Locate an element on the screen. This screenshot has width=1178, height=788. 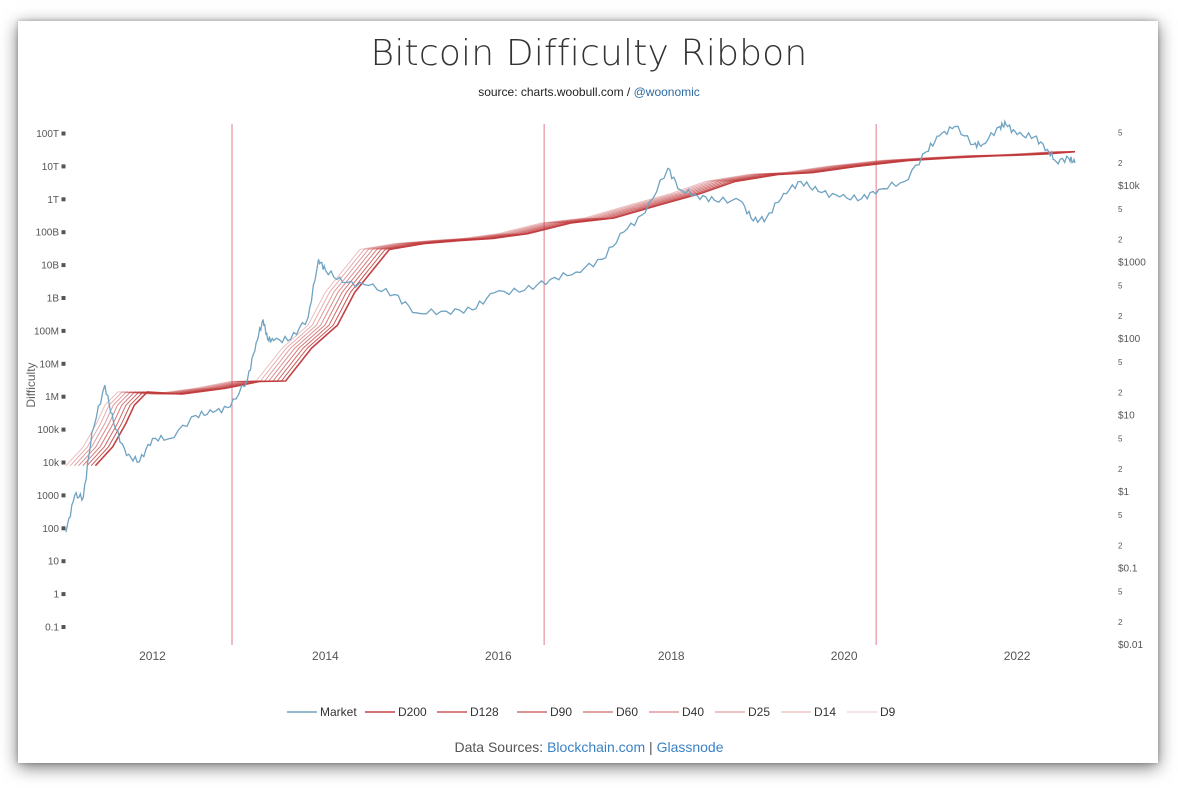
y-right-tick-label: $0.01 is located at coordinates (1130, 645).